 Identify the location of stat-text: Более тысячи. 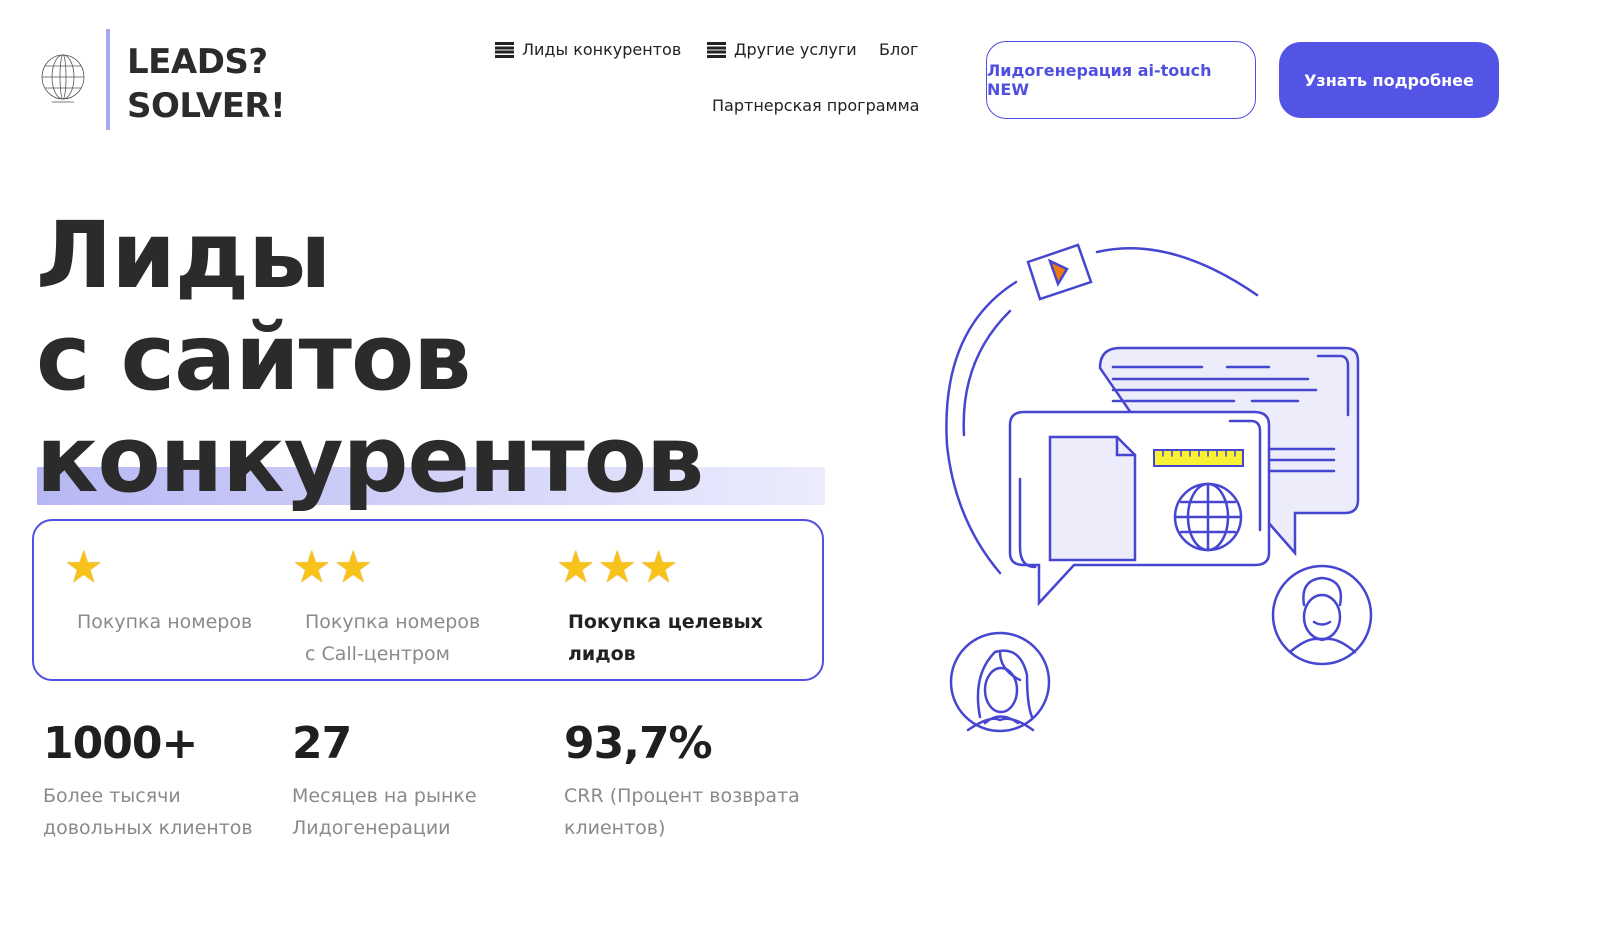
(112, 796).